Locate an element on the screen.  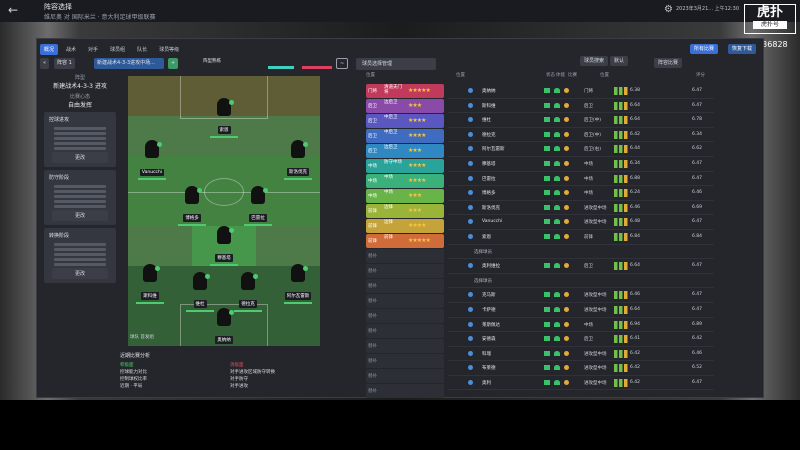
fitness-icon is located at coordinates (557, 309).